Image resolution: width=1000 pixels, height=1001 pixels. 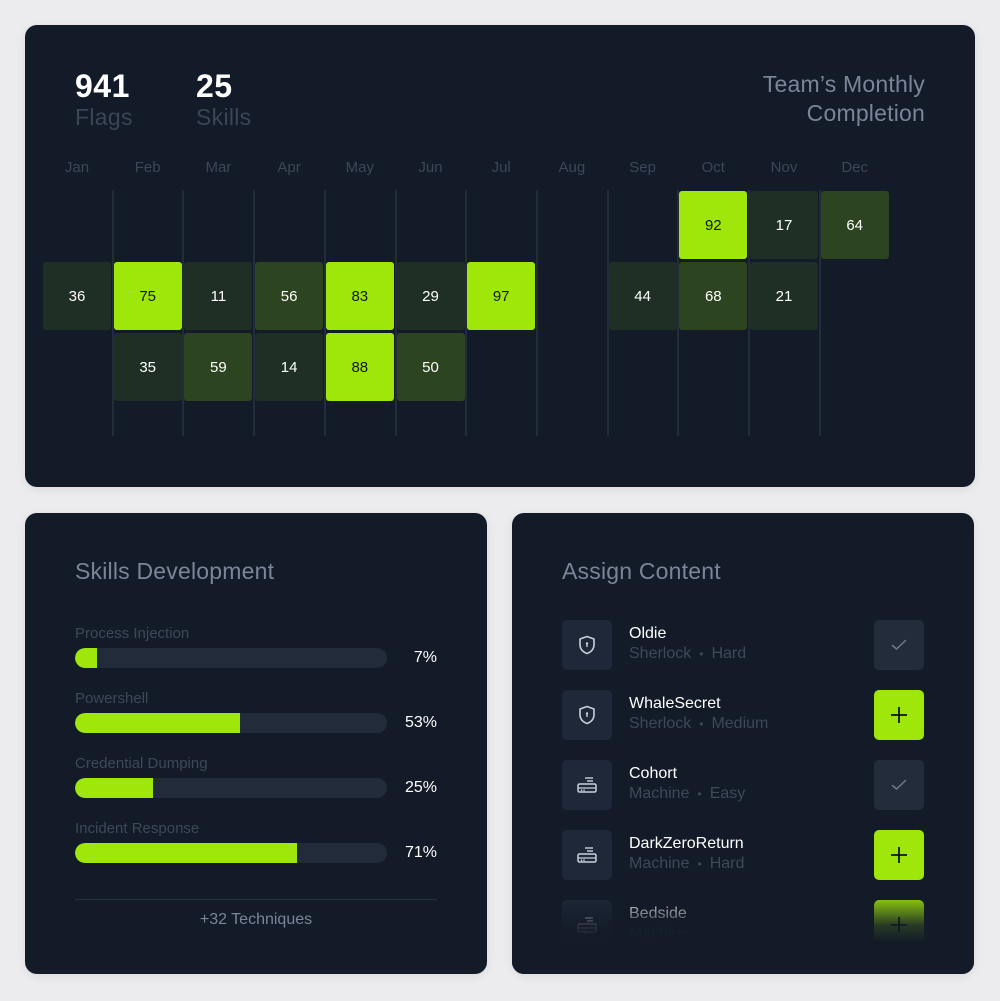 I want to click on completion-cell-dec: 64, so click(x=854, y=225).